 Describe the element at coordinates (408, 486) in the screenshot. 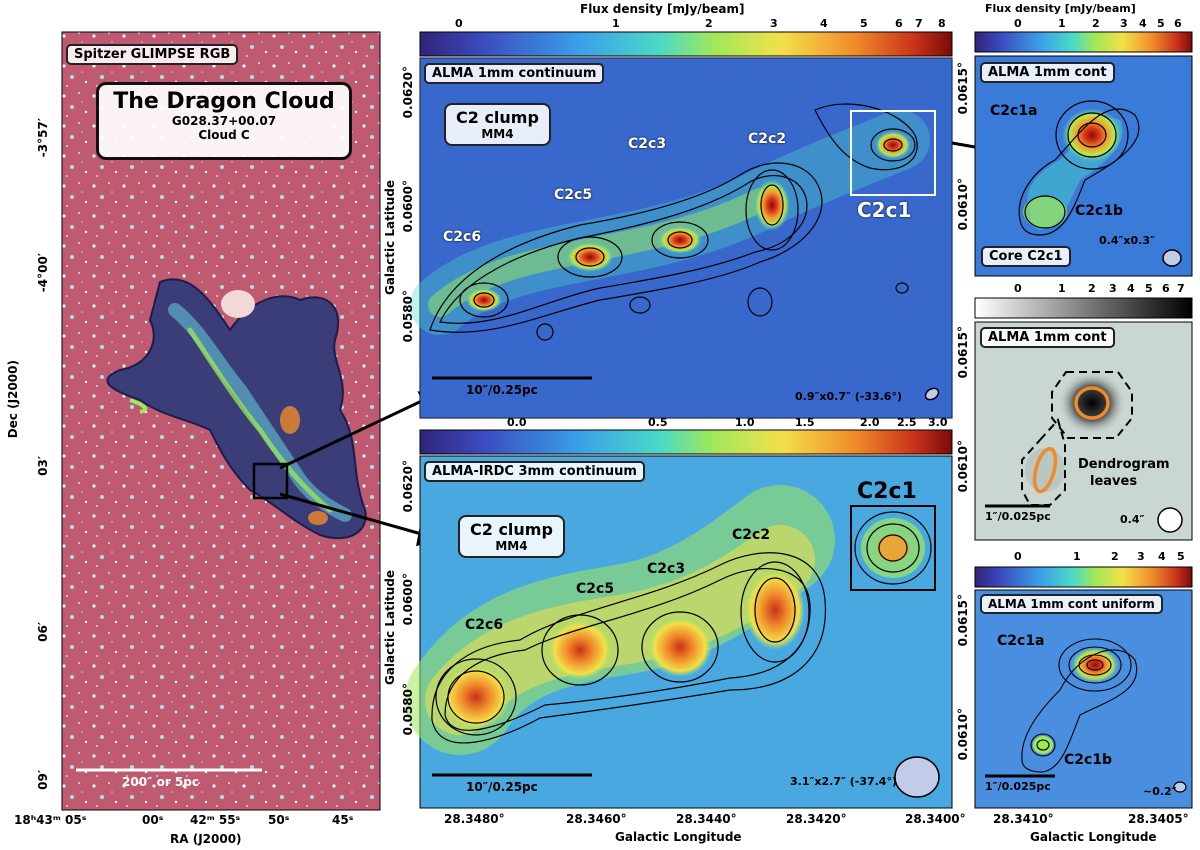

I see `bottom-ytick: 0.0620°` at that location.